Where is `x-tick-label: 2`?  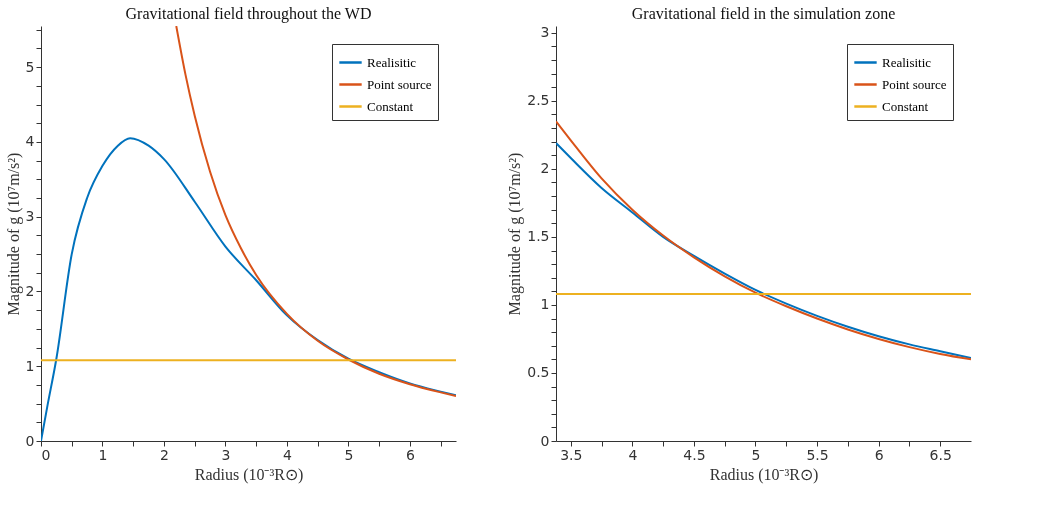
x-tick-label: 2 is located at coordinates (164, 454).